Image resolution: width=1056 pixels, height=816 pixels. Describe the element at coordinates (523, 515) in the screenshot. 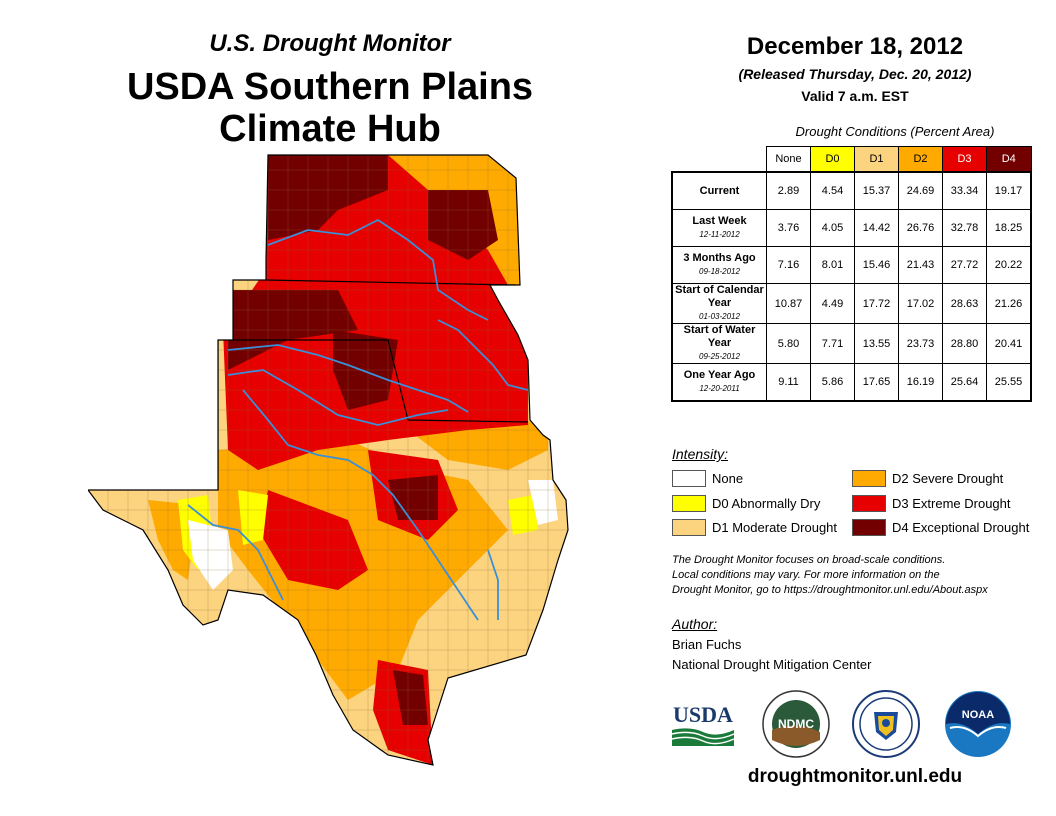

I see `d0-area-east-texas` at that location.